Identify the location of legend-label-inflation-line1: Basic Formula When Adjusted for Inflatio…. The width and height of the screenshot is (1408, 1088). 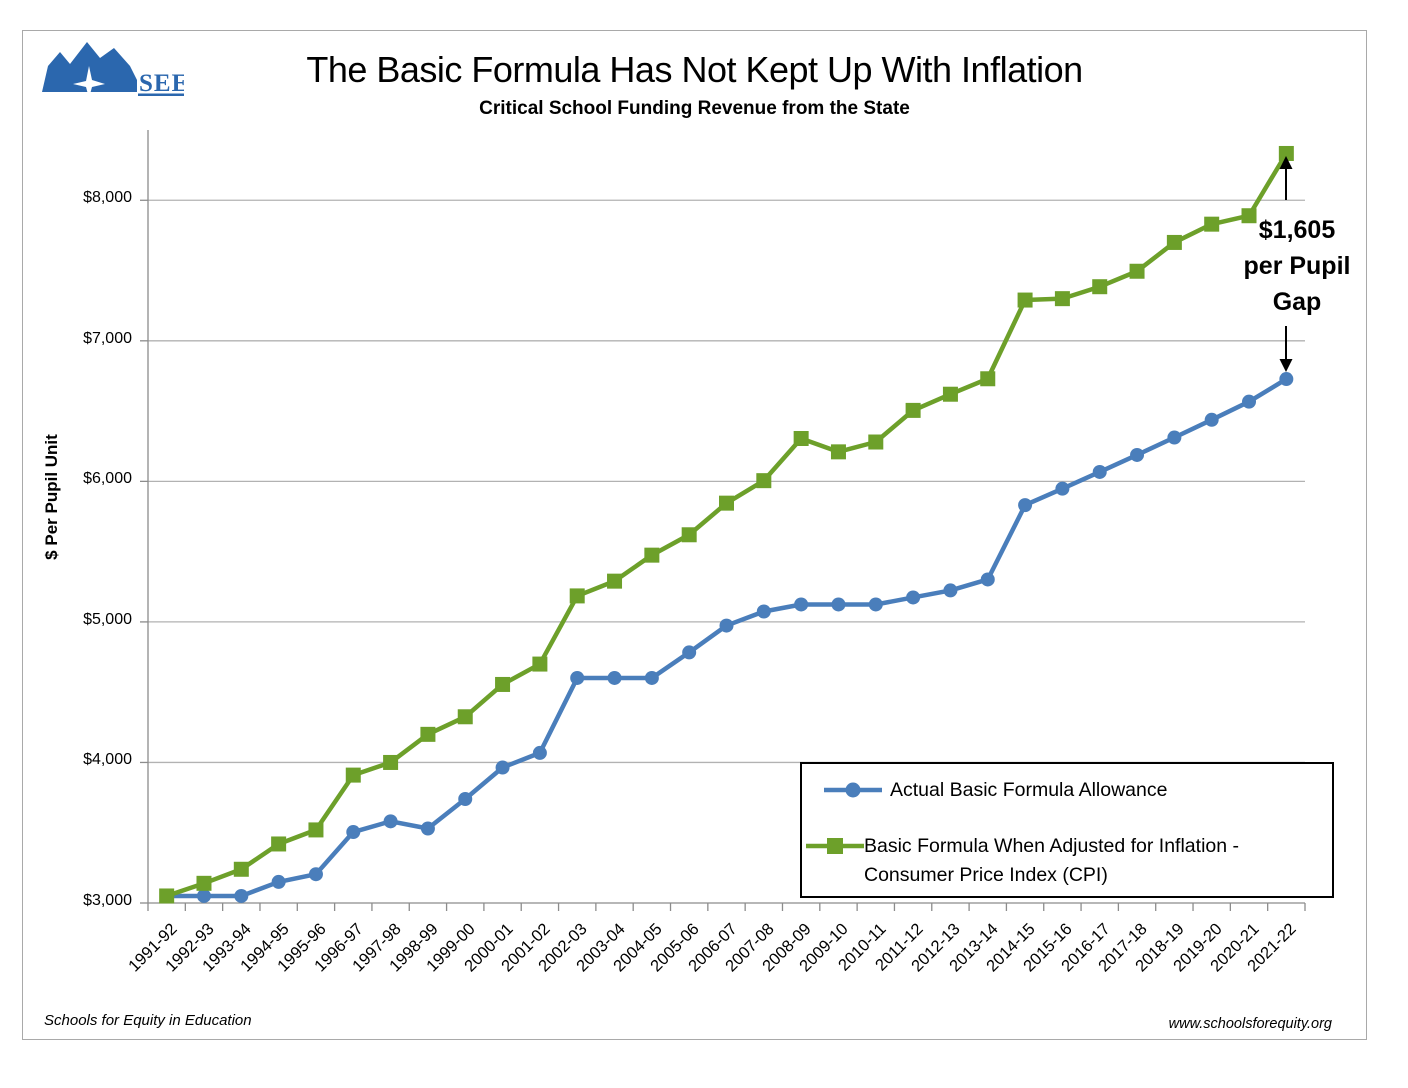
(1052, 846).